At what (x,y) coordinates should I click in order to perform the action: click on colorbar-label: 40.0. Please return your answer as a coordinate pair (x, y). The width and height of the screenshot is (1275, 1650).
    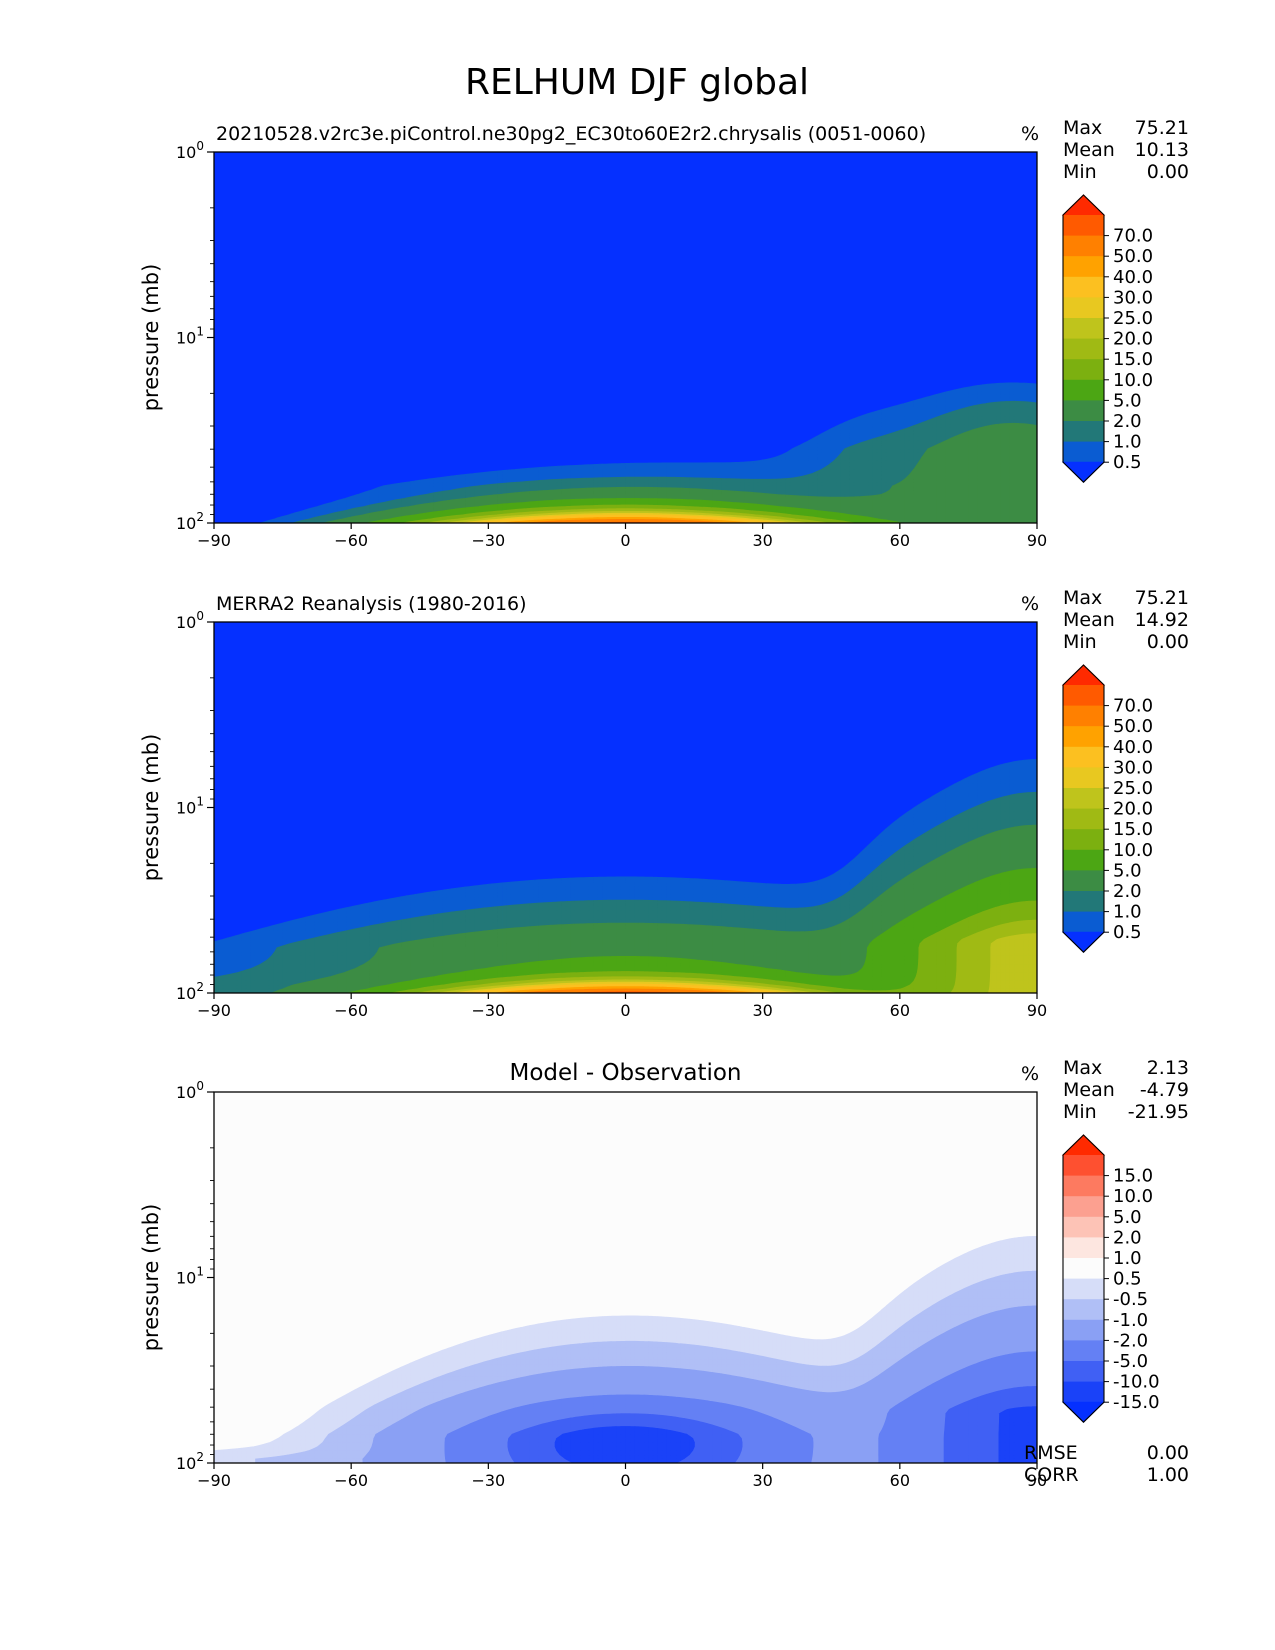
    Looking at the image, I should click on (1133, 277).